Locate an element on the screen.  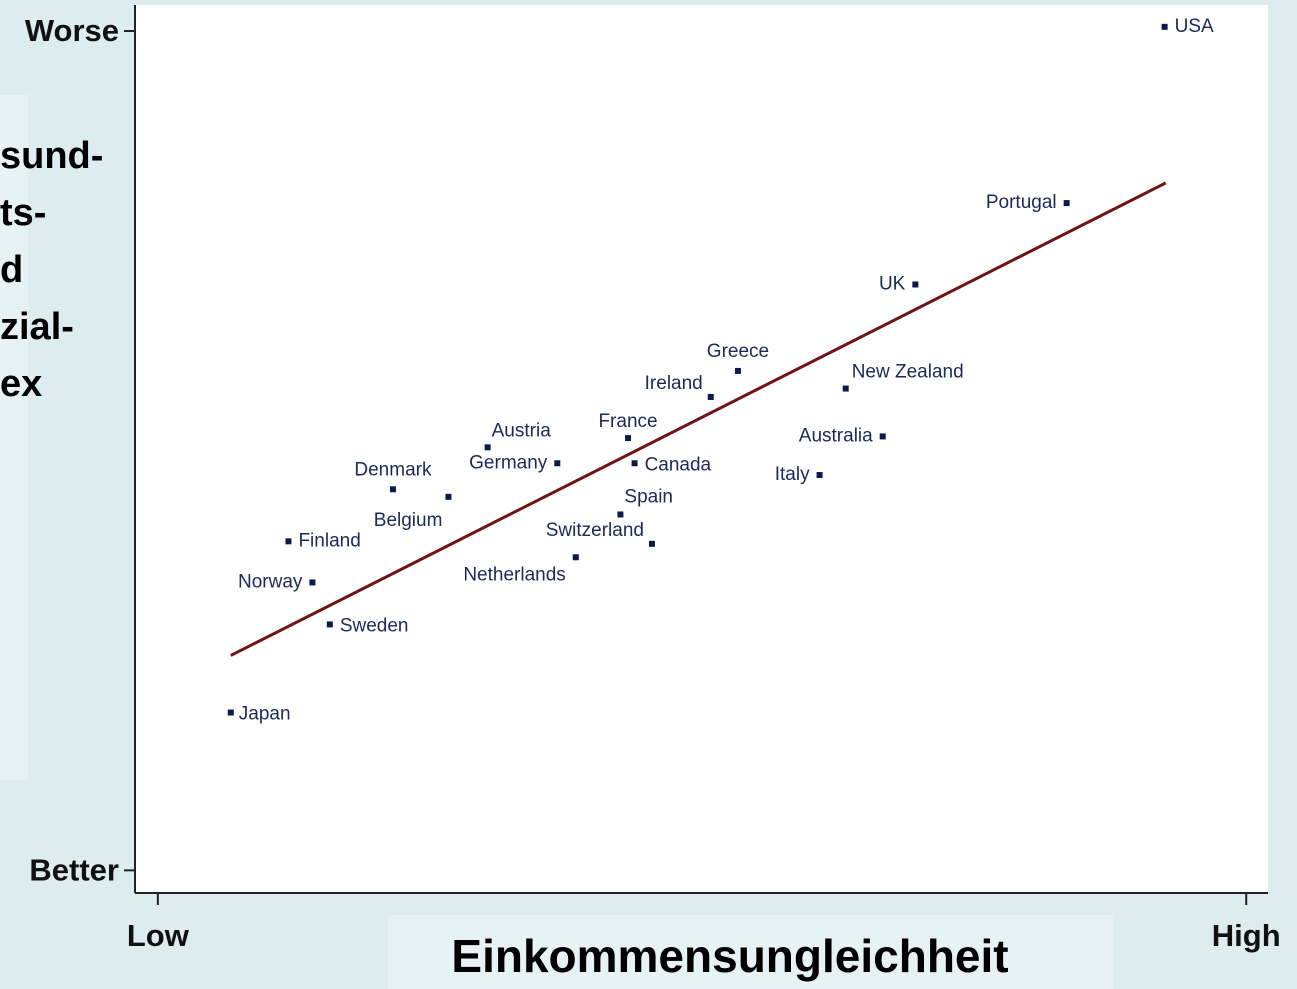
point-label: Germany is located at coordinates (508, 462).